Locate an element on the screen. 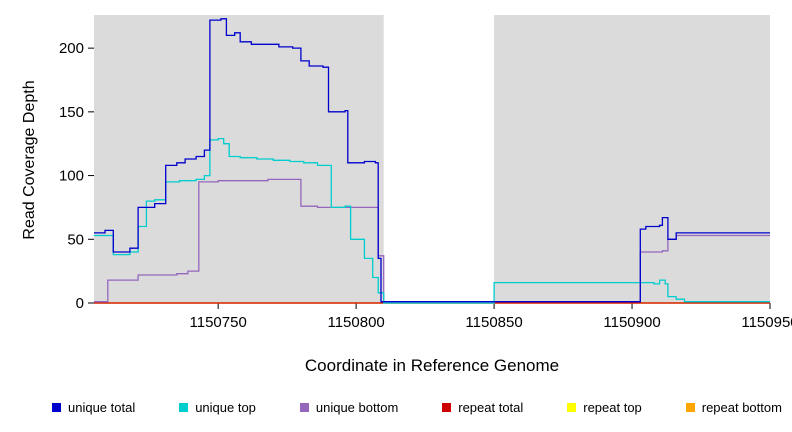 The height and width of the screenshot is (432, 792). legend-item-unique-bottom: unique bottom is located at coordinates (349, 407).